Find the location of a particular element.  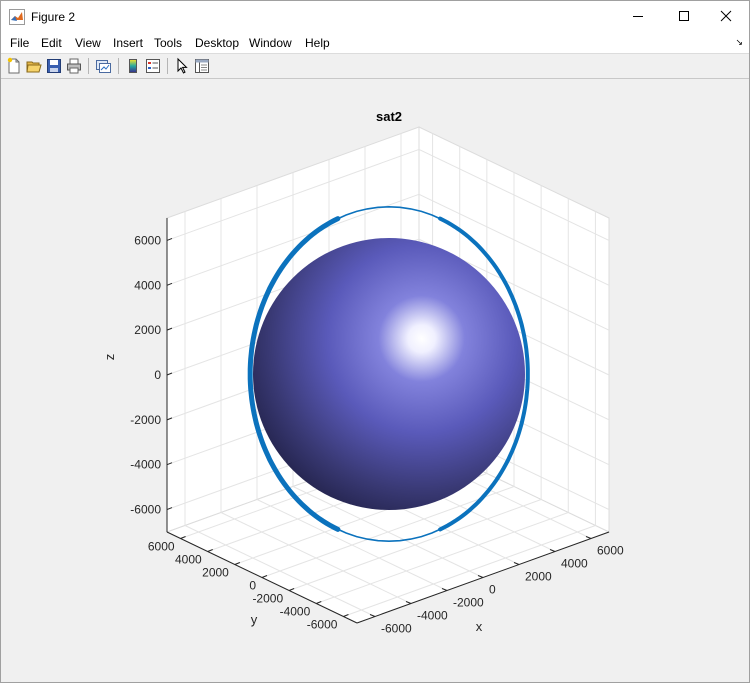

close-icon is located at coordinates (726, 16).